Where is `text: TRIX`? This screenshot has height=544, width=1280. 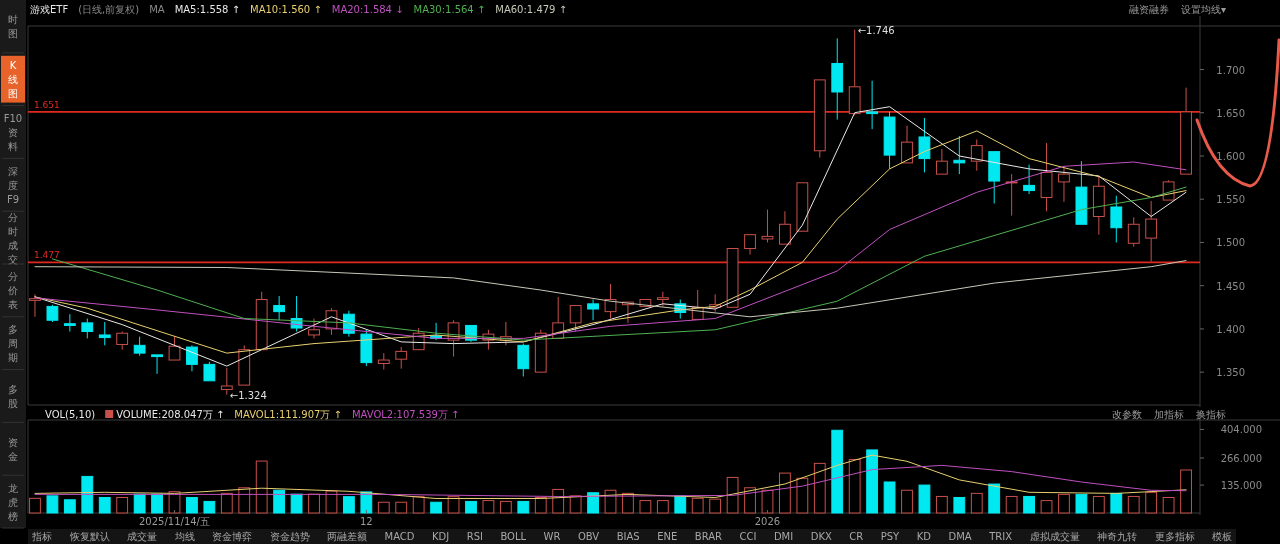
text: TRIX is located at coordinates (1000, 536).